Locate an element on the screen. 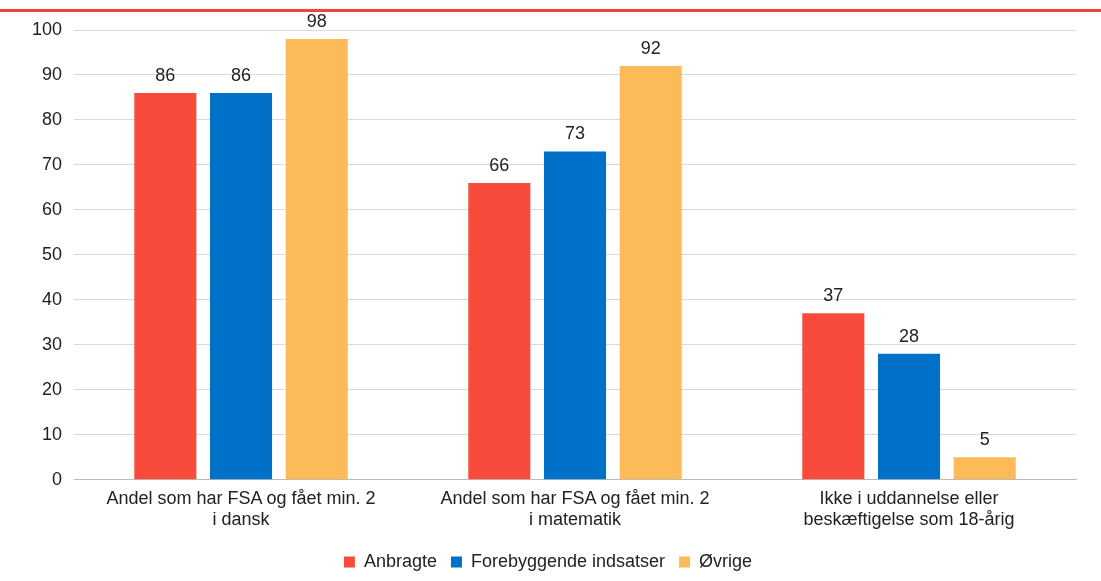  y-tick-label: 10 is located at coordinates (52, 433).